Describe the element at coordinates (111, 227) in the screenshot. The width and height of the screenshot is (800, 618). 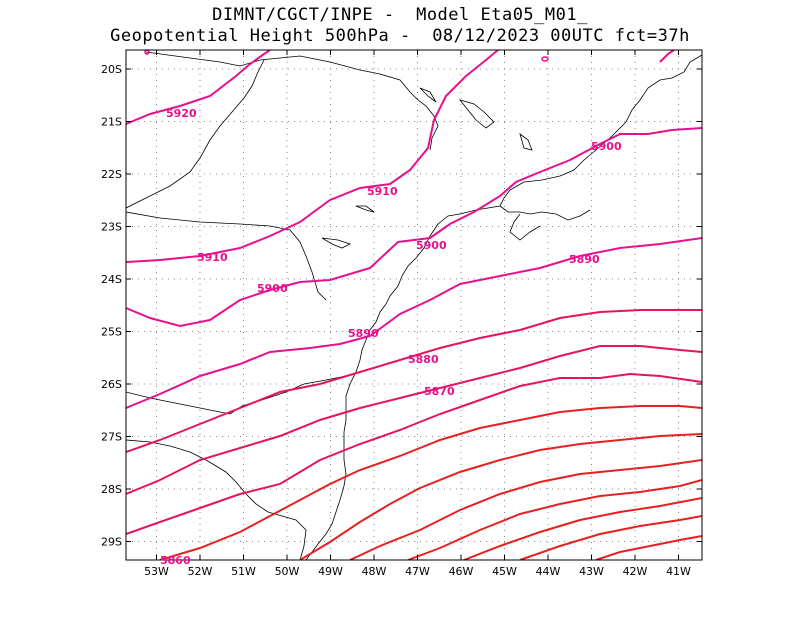
I see `lat-label: 23S` at that location.